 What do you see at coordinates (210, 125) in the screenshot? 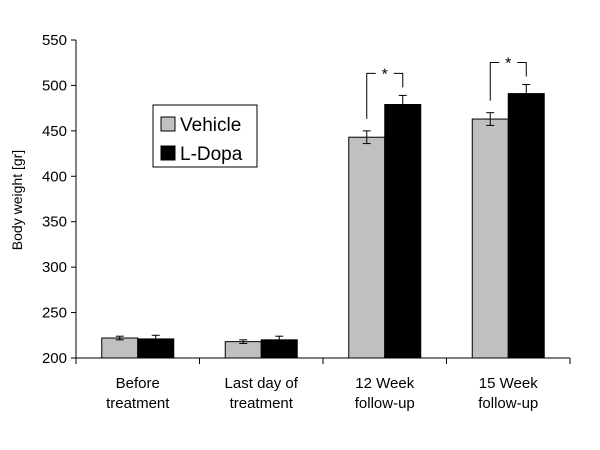
I see `legend-label: Vehicle` at bounding box center [210, 125].